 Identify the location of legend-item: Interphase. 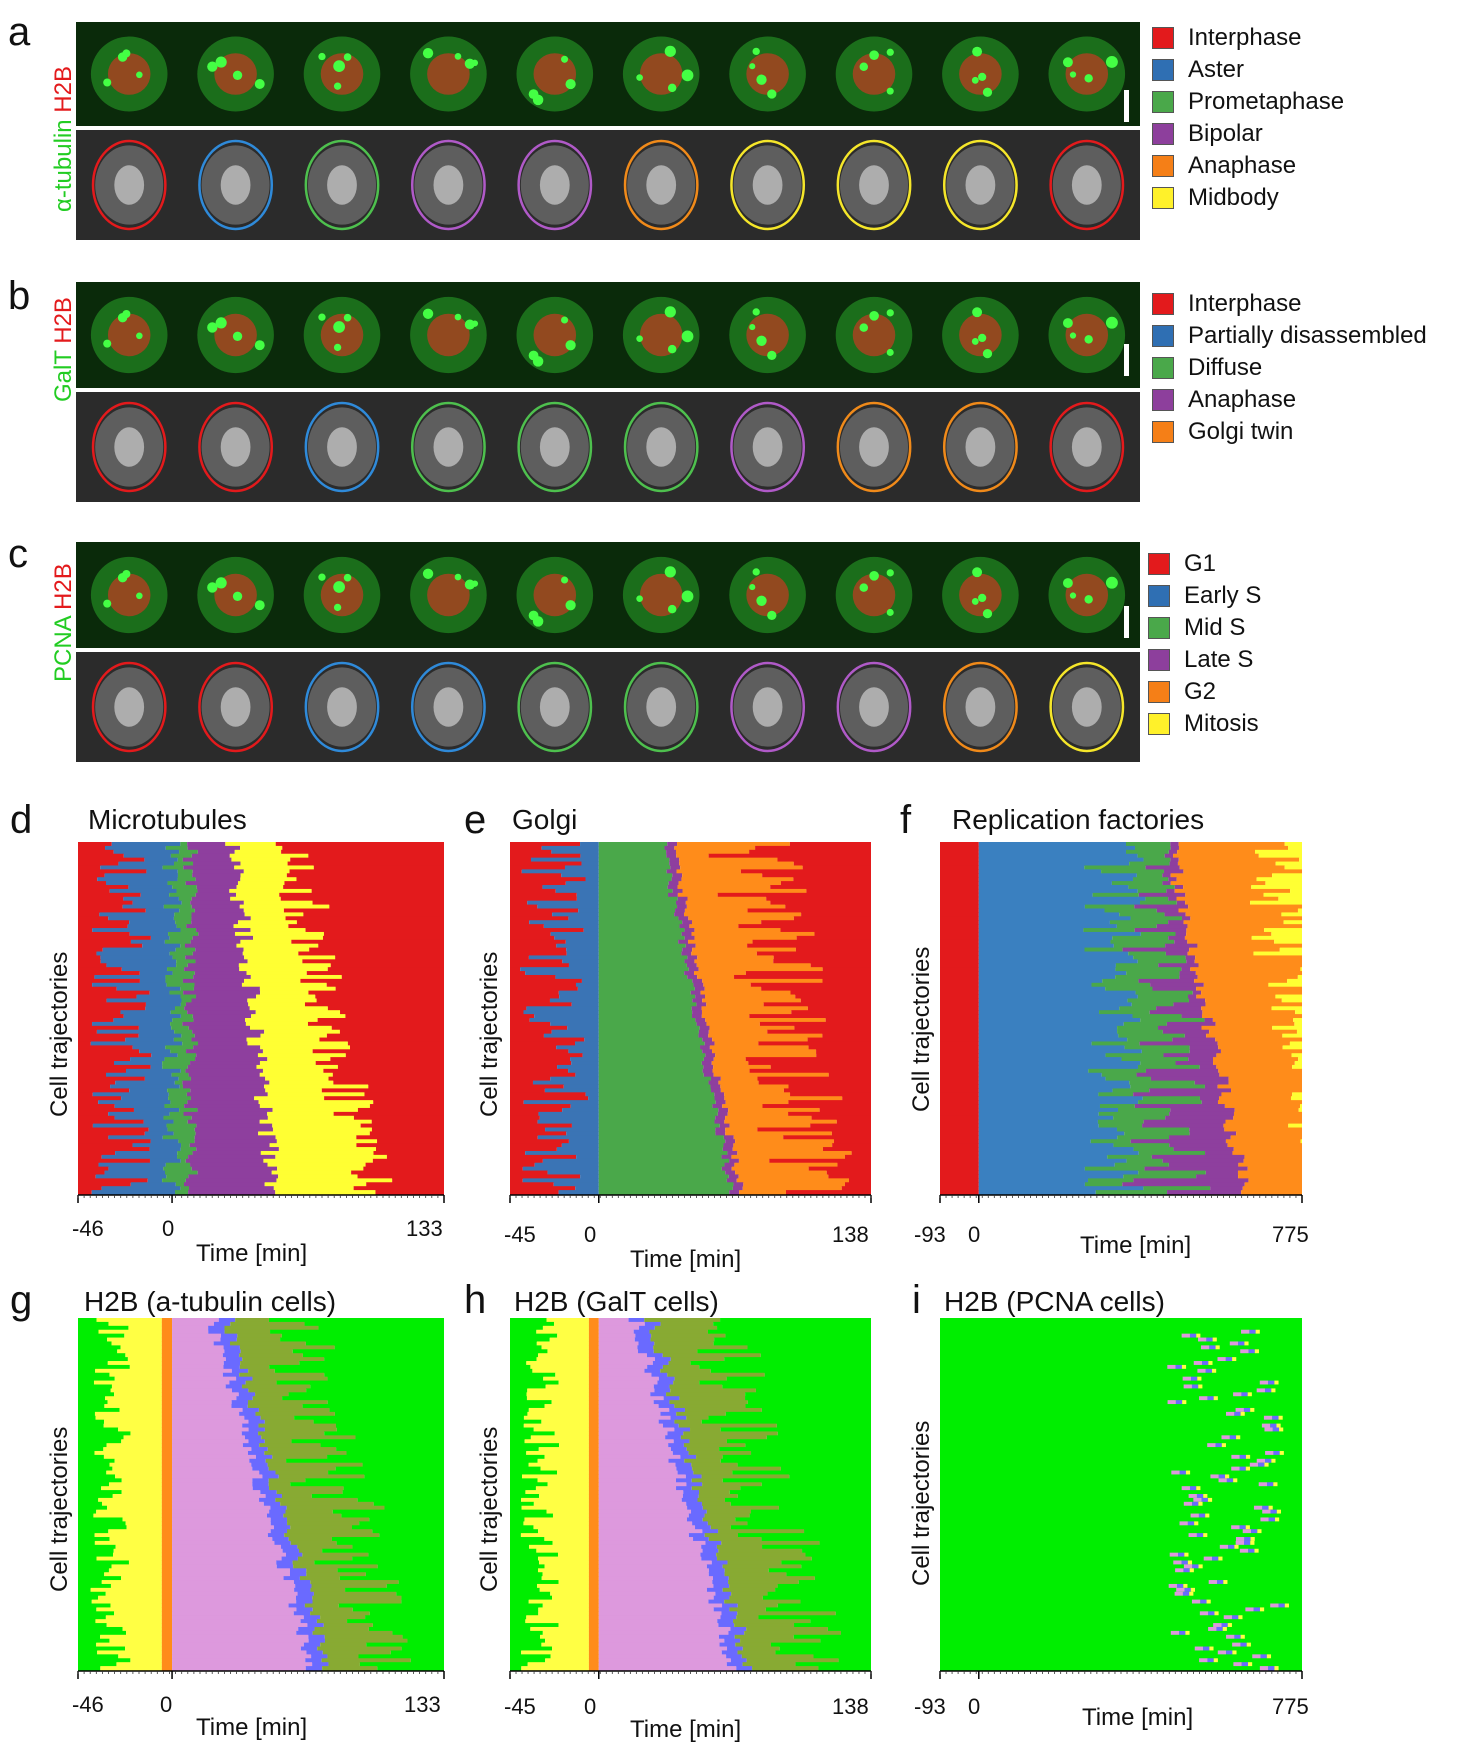
(1226, 38).